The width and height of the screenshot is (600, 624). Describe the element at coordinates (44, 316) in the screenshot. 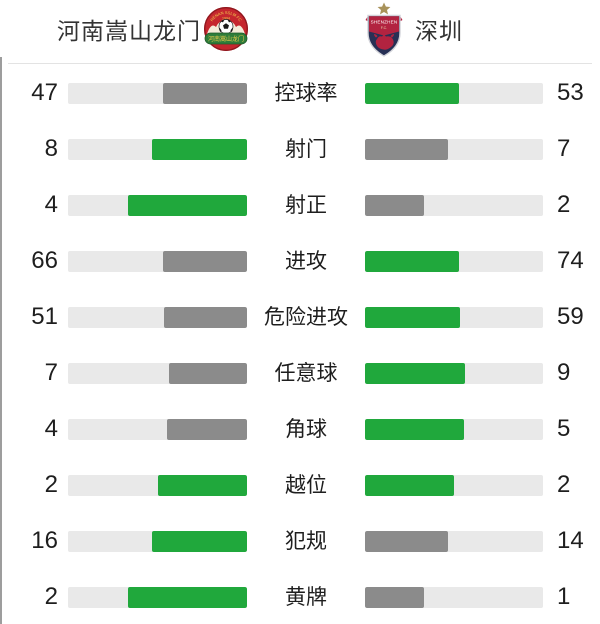

I see `home-stat-value: 51` at that location.